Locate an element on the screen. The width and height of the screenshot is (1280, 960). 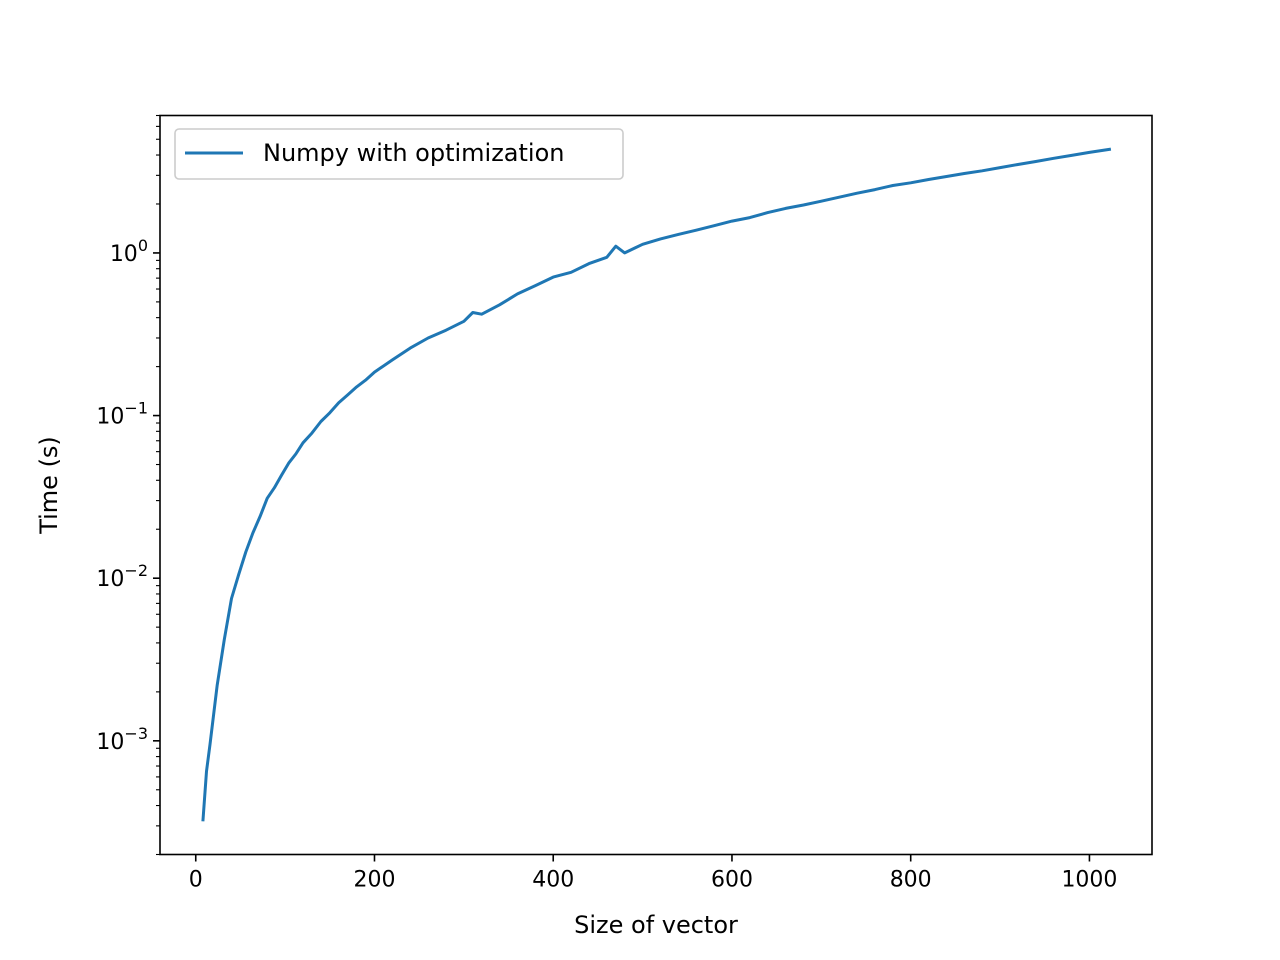
y-tick-label: 10⁻³ is located at coordinates (122, 739).